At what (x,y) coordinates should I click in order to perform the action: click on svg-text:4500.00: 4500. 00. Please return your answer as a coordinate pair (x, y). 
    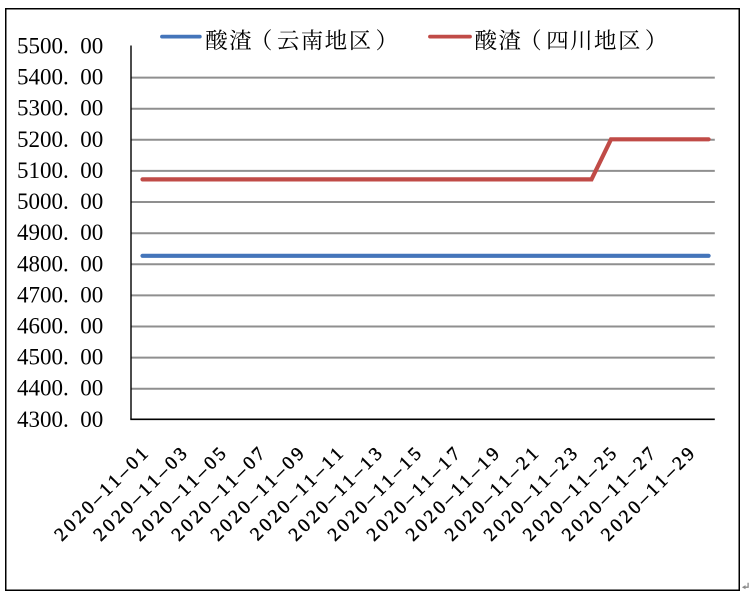
    Looking at the image, I should click on (60, 357).